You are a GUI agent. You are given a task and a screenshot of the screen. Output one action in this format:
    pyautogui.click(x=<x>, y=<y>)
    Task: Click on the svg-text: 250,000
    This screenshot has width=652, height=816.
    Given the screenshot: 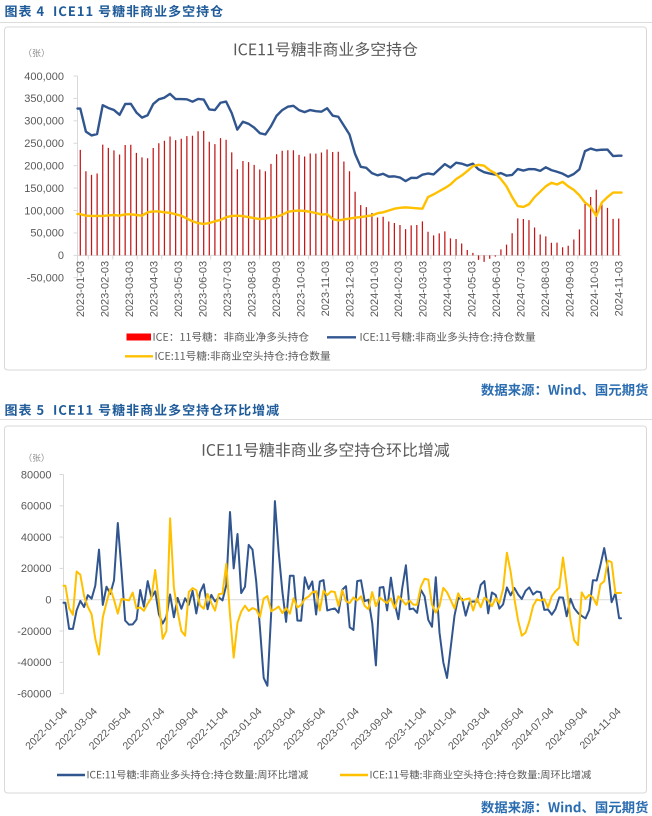 What is the action you would take?
    pyautogui.click(x=44, y=144)
    